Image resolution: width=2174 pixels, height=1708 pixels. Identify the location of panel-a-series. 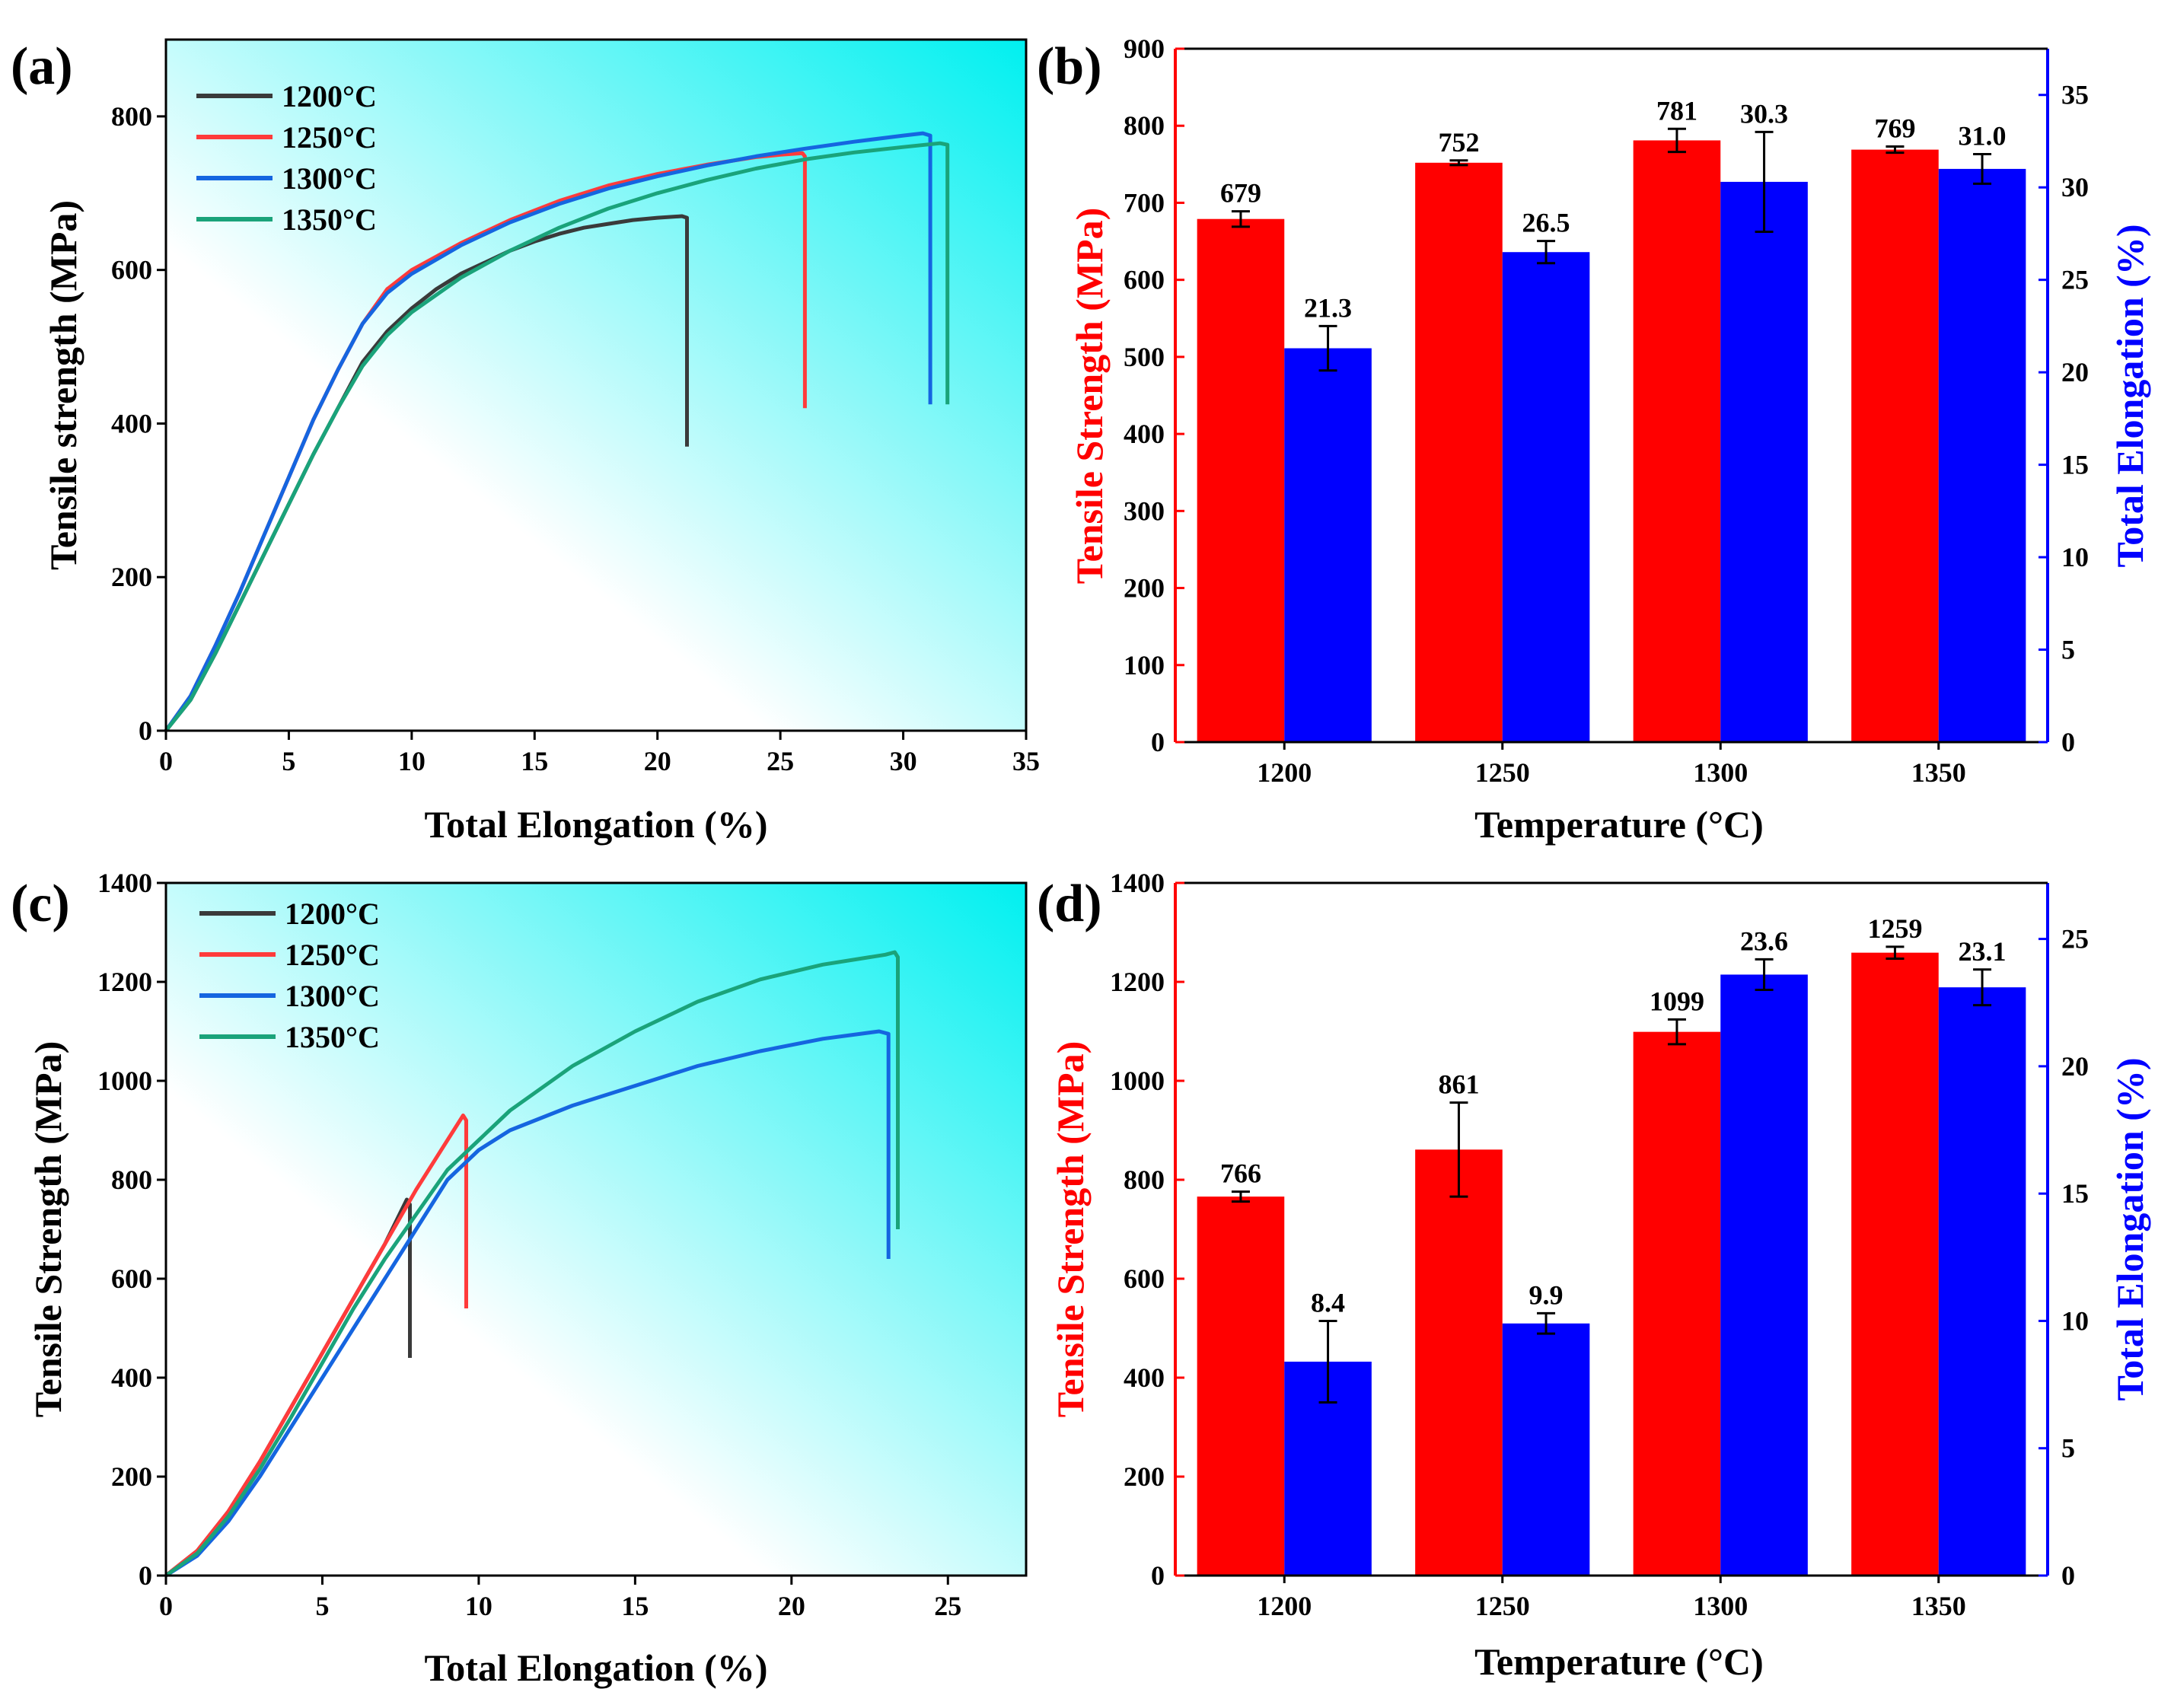
(557, 431).